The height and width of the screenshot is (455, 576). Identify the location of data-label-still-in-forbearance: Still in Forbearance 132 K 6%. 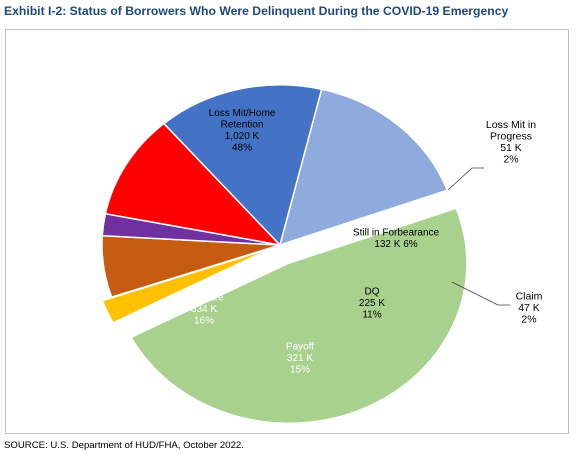
(396, 238).